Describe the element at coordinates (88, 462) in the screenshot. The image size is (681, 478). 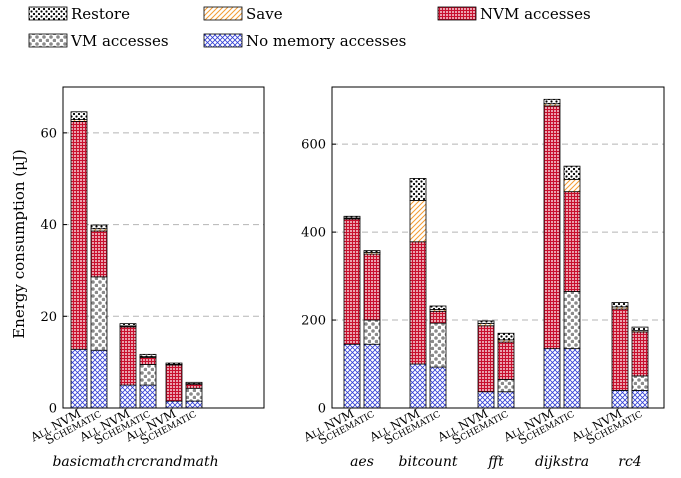
I see `benchmark-label: basicmath` at that location.